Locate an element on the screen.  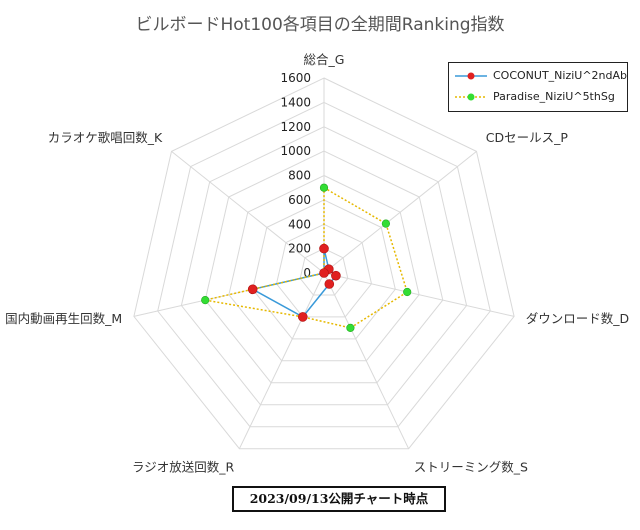
legend: COCONUT_NiziU^2ndAb Paradise_NiziU^5thSg is located at coordinates (538, 87).